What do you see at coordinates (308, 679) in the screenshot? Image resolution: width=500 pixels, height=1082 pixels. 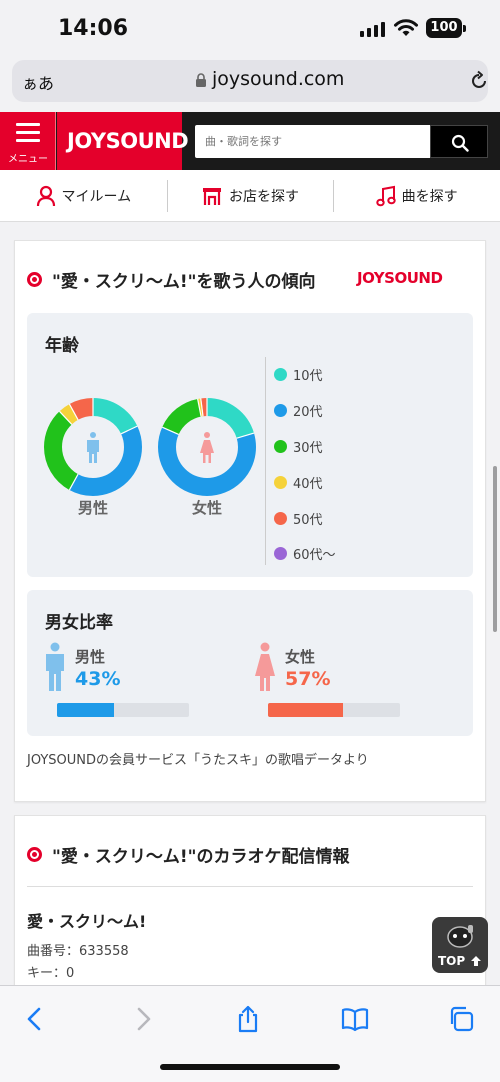 I see `female-percent: 57%` at bounding box center [308, 679].